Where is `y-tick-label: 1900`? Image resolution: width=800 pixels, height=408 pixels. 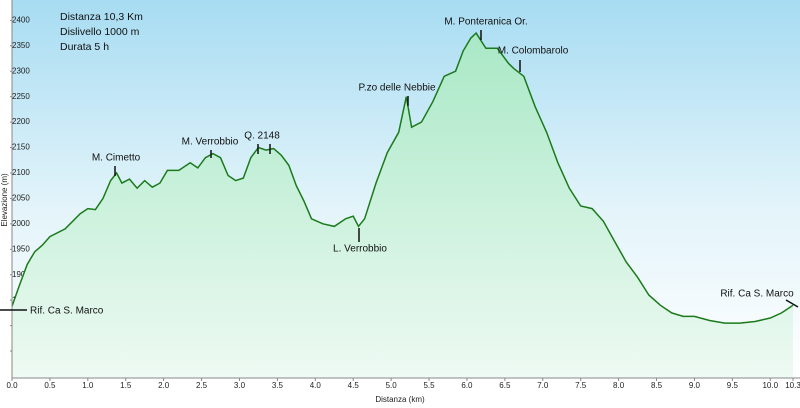 y-tick-label: 1900 is located at coordinates (21, 274).